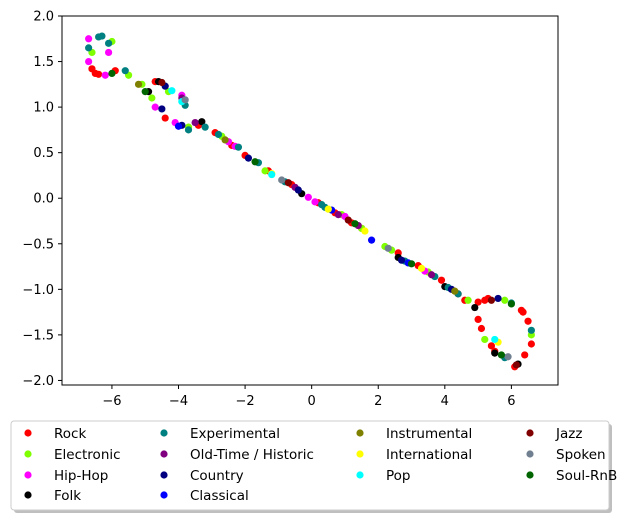 The height and width of the screenshot is (519, 619). I want to click on legend-label: Country, so click(217, 476).